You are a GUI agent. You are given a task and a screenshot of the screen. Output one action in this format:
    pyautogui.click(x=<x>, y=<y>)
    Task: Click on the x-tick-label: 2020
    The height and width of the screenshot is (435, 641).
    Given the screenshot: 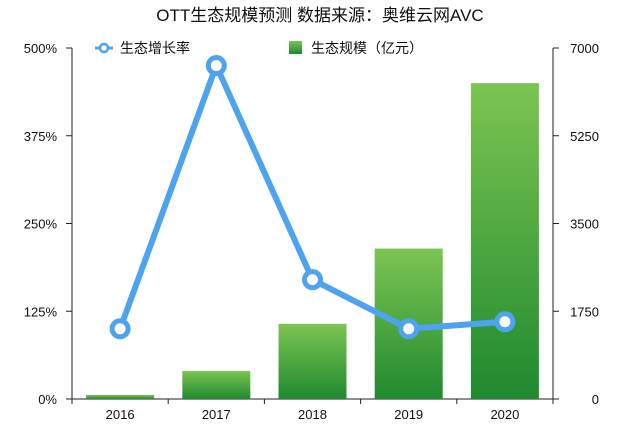 What is the action you would take?
    pyautogui.click(x=504, y=414)
    